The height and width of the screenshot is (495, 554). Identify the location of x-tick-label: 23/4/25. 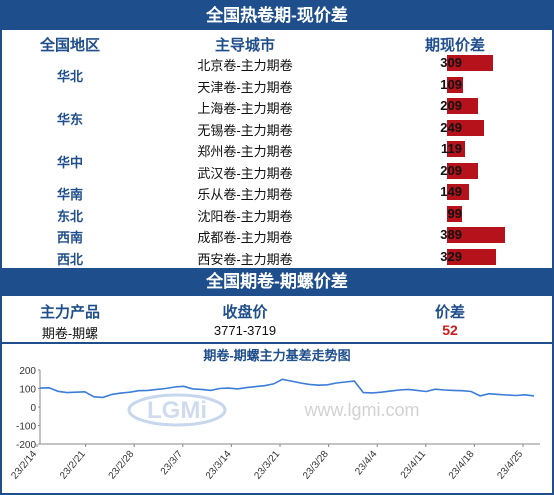
(510, 465).